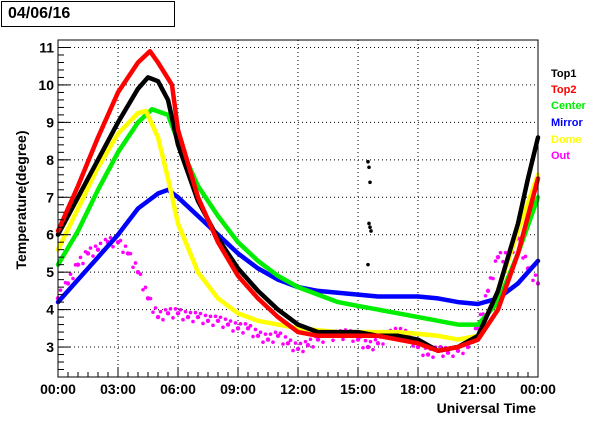 This screenshot has width=596, height=422. I want to click on x-tick-label: 00:00, so click(538, 389).